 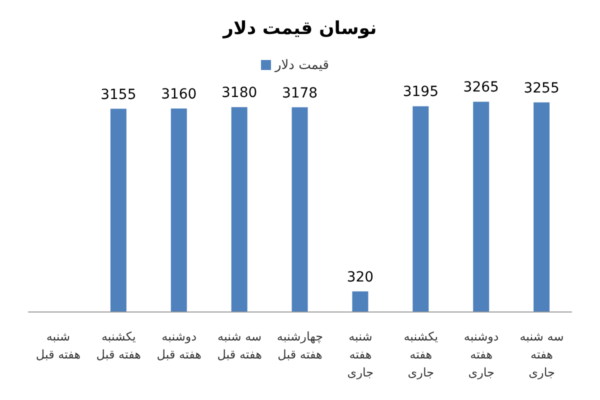 I want to click on x-tick-label: دوشنبه هفته قبل, so click(x=179, y=346).